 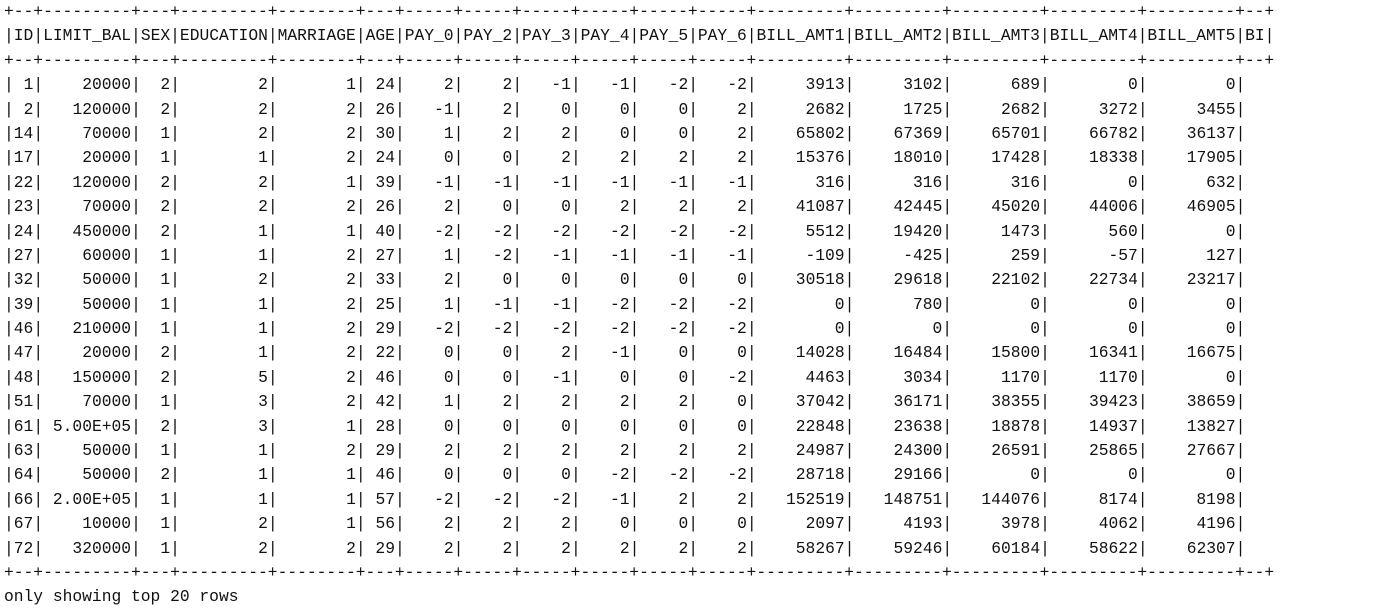 What do you see at coordinates (23, 548) in the screenshot?
I see `table-cell: 72` at bounding box center [23, 548].